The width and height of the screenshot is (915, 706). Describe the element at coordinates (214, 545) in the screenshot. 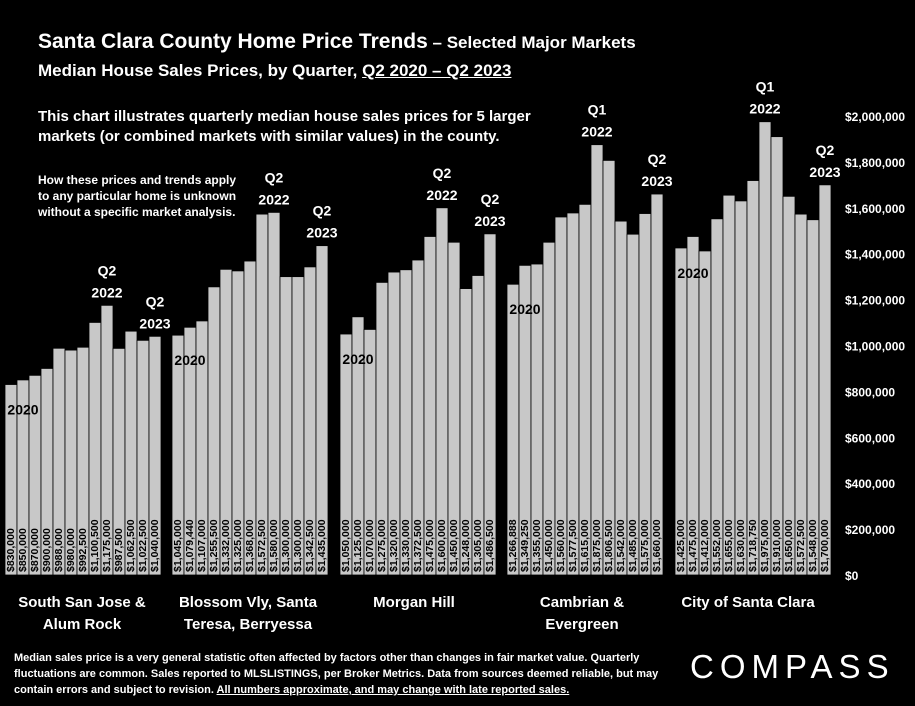

I see `bar-value-label: $1,255,500` at that location.